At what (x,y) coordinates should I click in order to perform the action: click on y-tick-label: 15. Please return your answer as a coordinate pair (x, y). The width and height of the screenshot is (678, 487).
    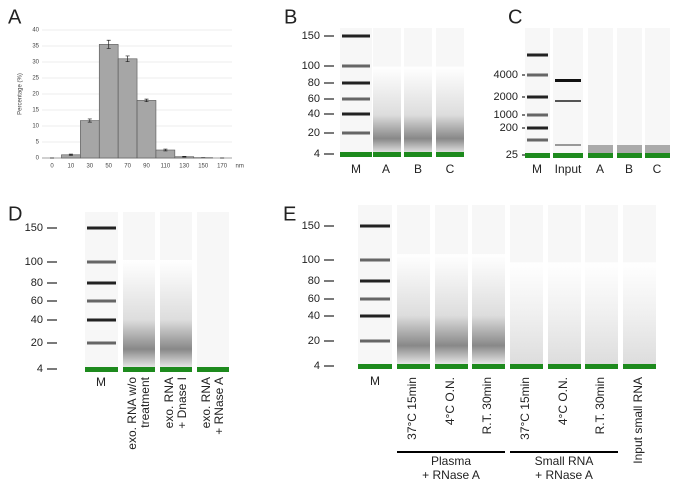
    Looking at the image, I should click on (35, 111).